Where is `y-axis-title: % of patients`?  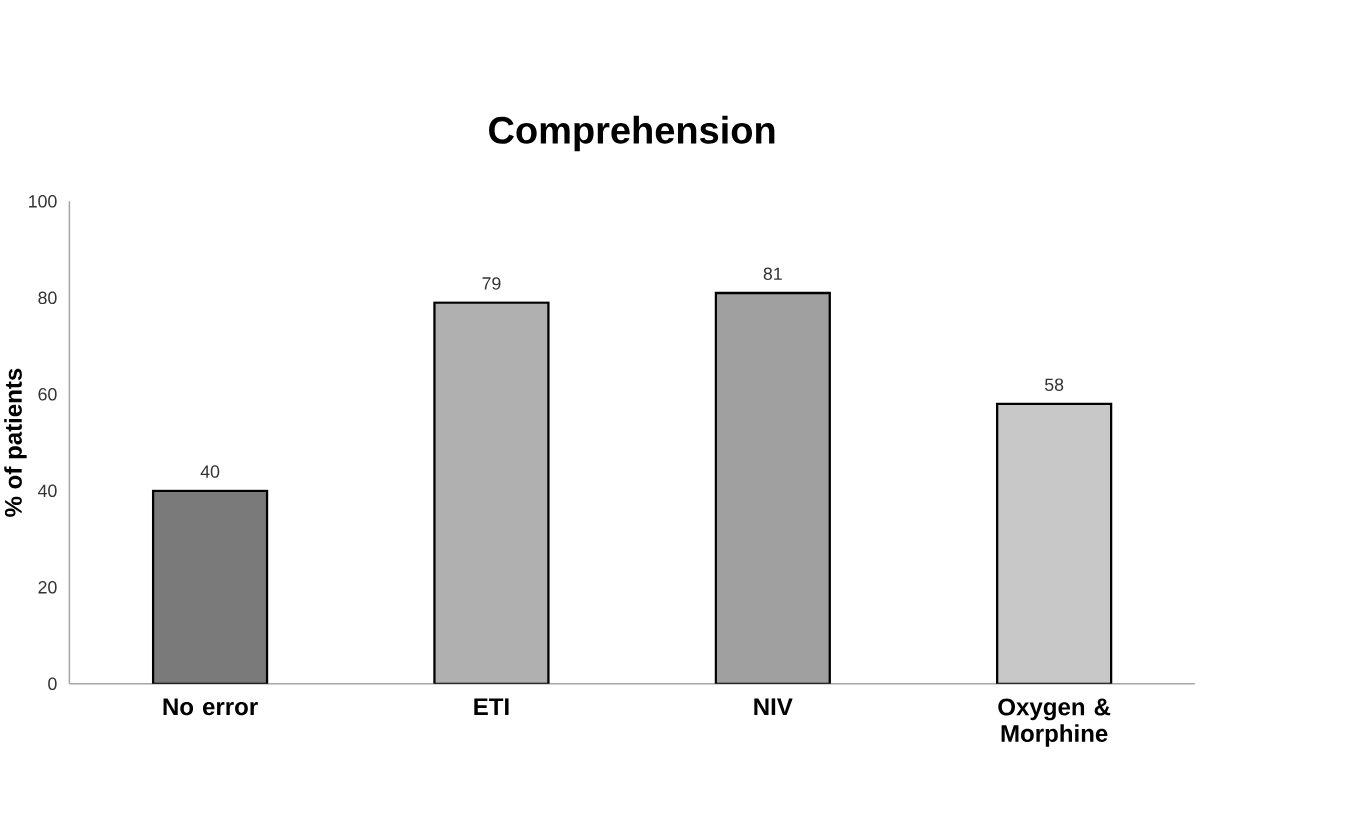 y-axis-title: % of patients is located at coordinates (15, 442).